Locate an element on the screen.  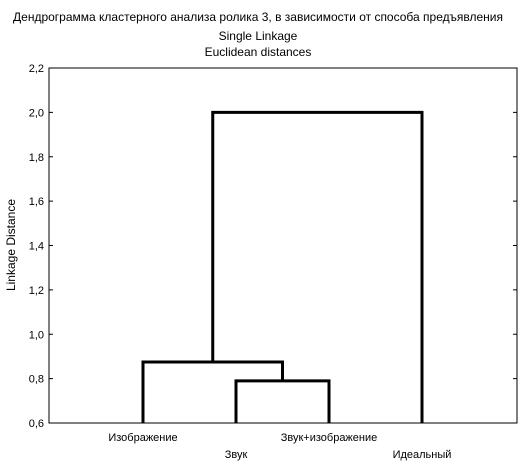
y-tick-label: 1,8 is located at coordinates (36, 158).